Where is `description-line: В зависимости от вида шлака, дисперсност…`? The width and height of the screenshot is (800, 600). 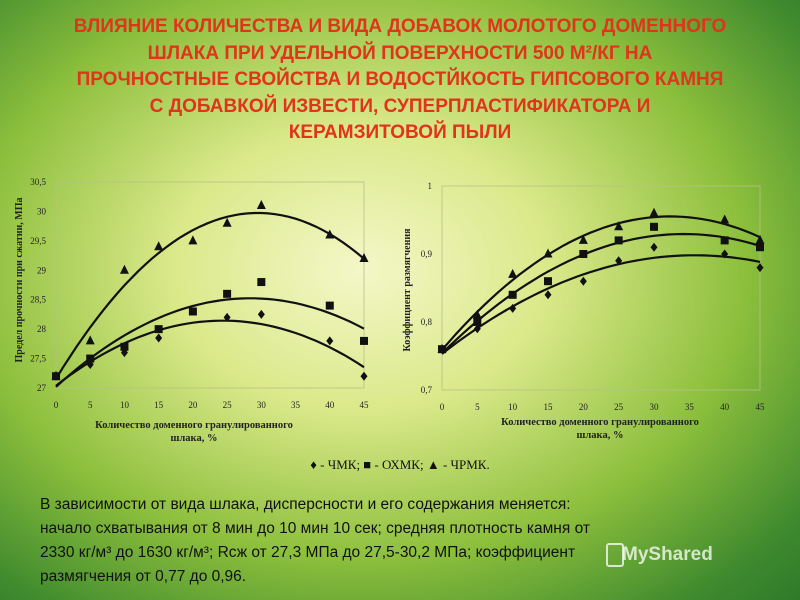
description-line: В зависимости от вида шлака, дисперсност… is located at coordinates (305, 504).